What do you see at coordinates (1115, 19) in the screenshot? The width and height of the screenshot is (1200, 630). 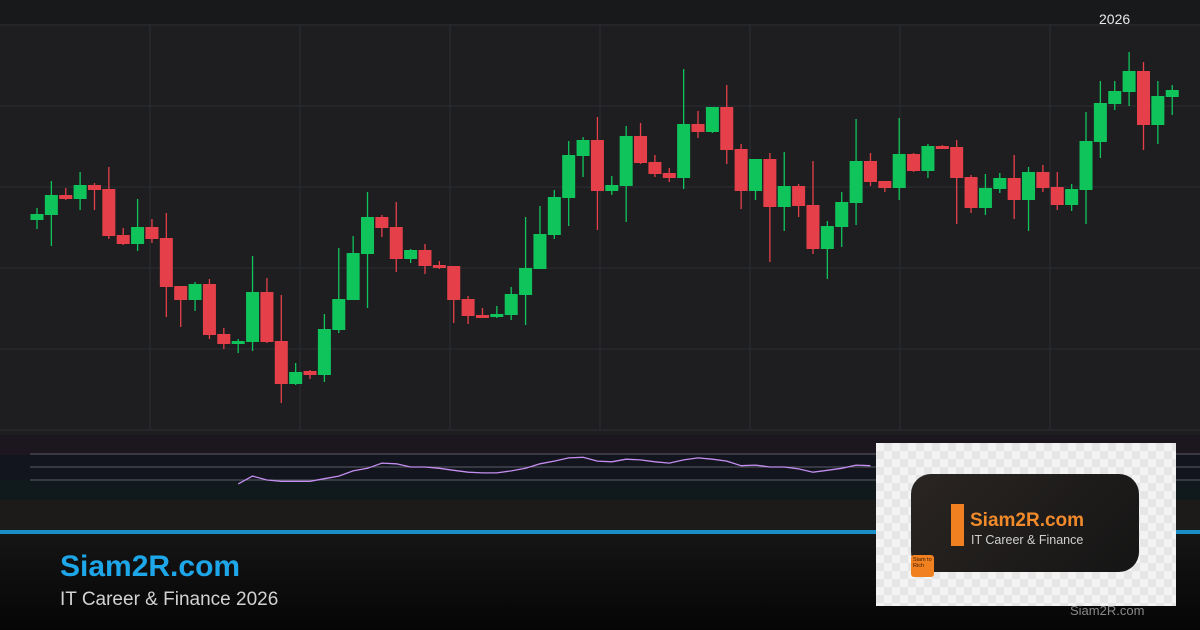 I see `x-tick-label: 2026` at bounding box center [1115, 19].